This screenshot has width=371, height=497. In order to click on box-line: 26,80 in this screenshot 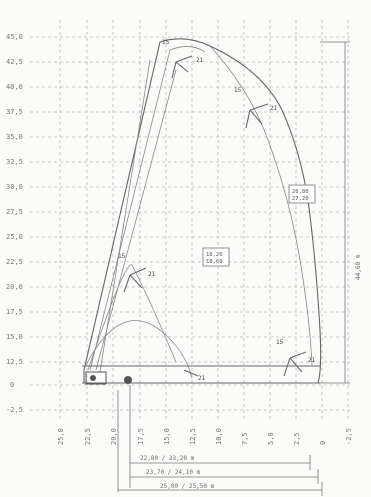, I will do `click(300, 192)`.